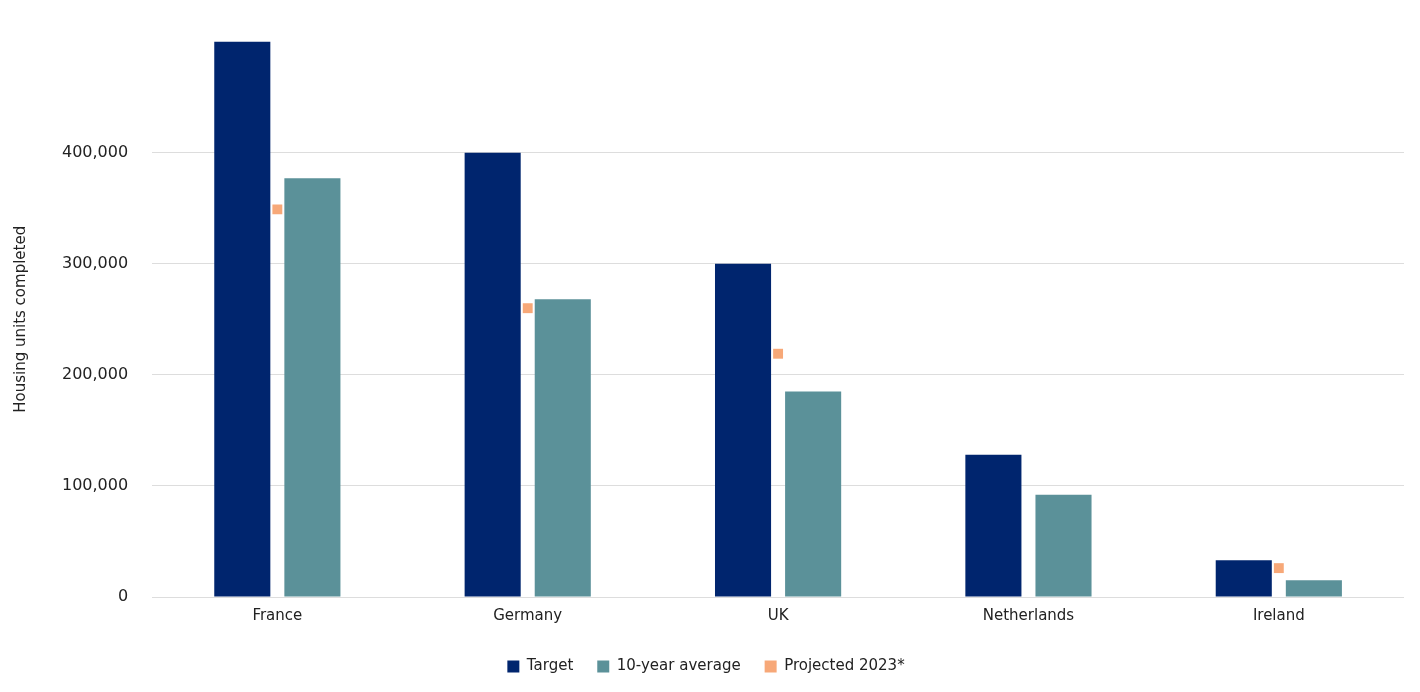  What do you see at coordinates (678, 665) in the screenshot?
I see `legend-label: 10-year average` at bounding box center [678, 665].